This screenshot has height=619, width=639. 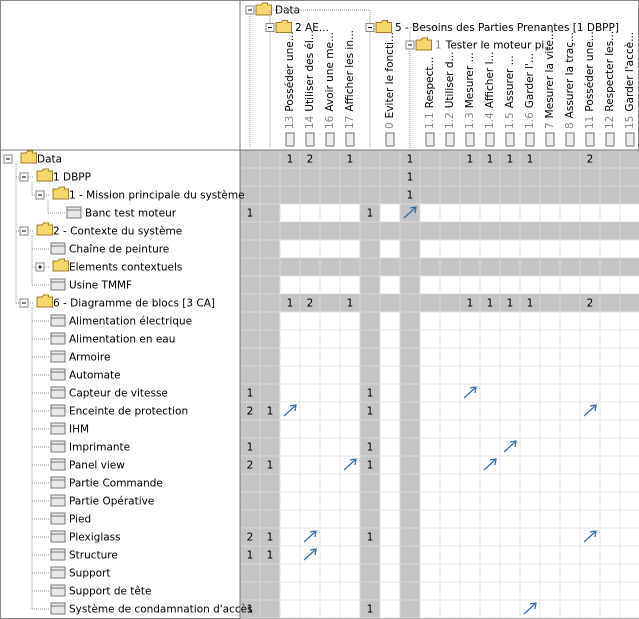 What do you see at coordinates (49, 160) in the screenshot?
I see `row-label: Data` at bounding box center [49, 160].